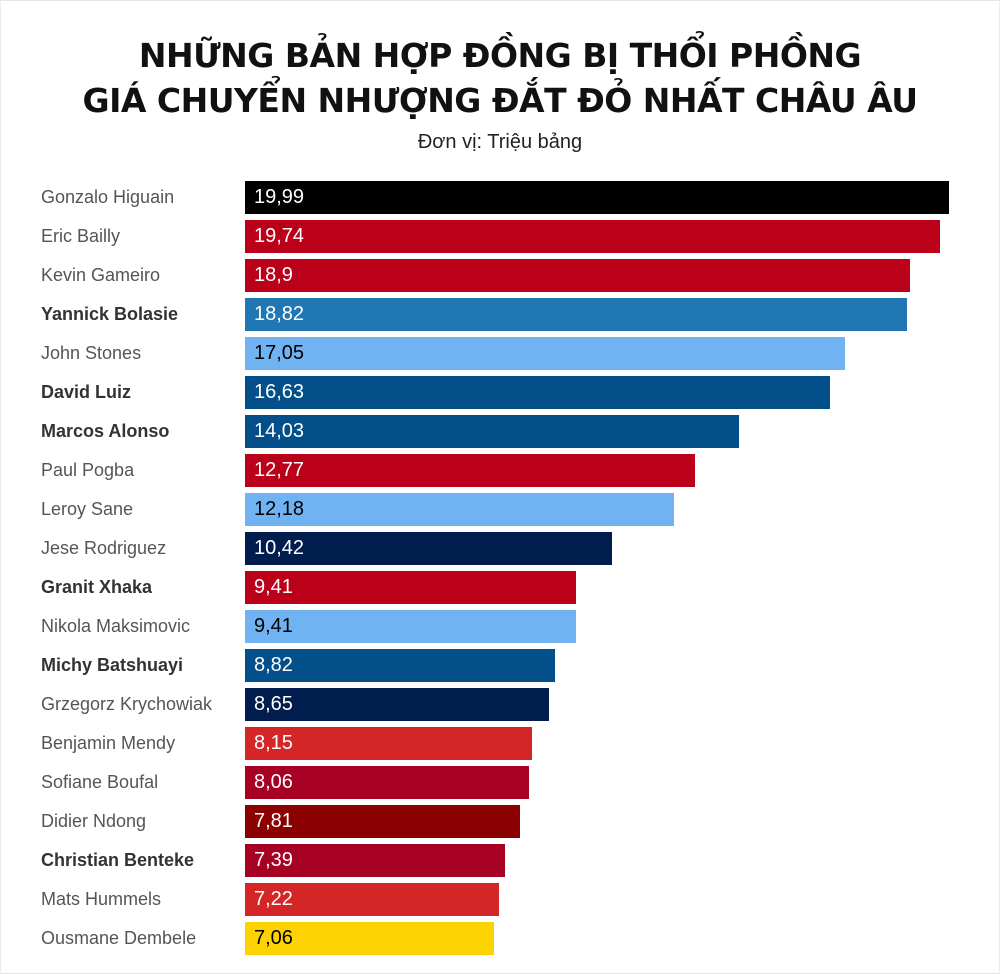 This screenshot has height=974, width=1000. I want to click on bar-row: David Luiz 16,63, so click(500, 392).